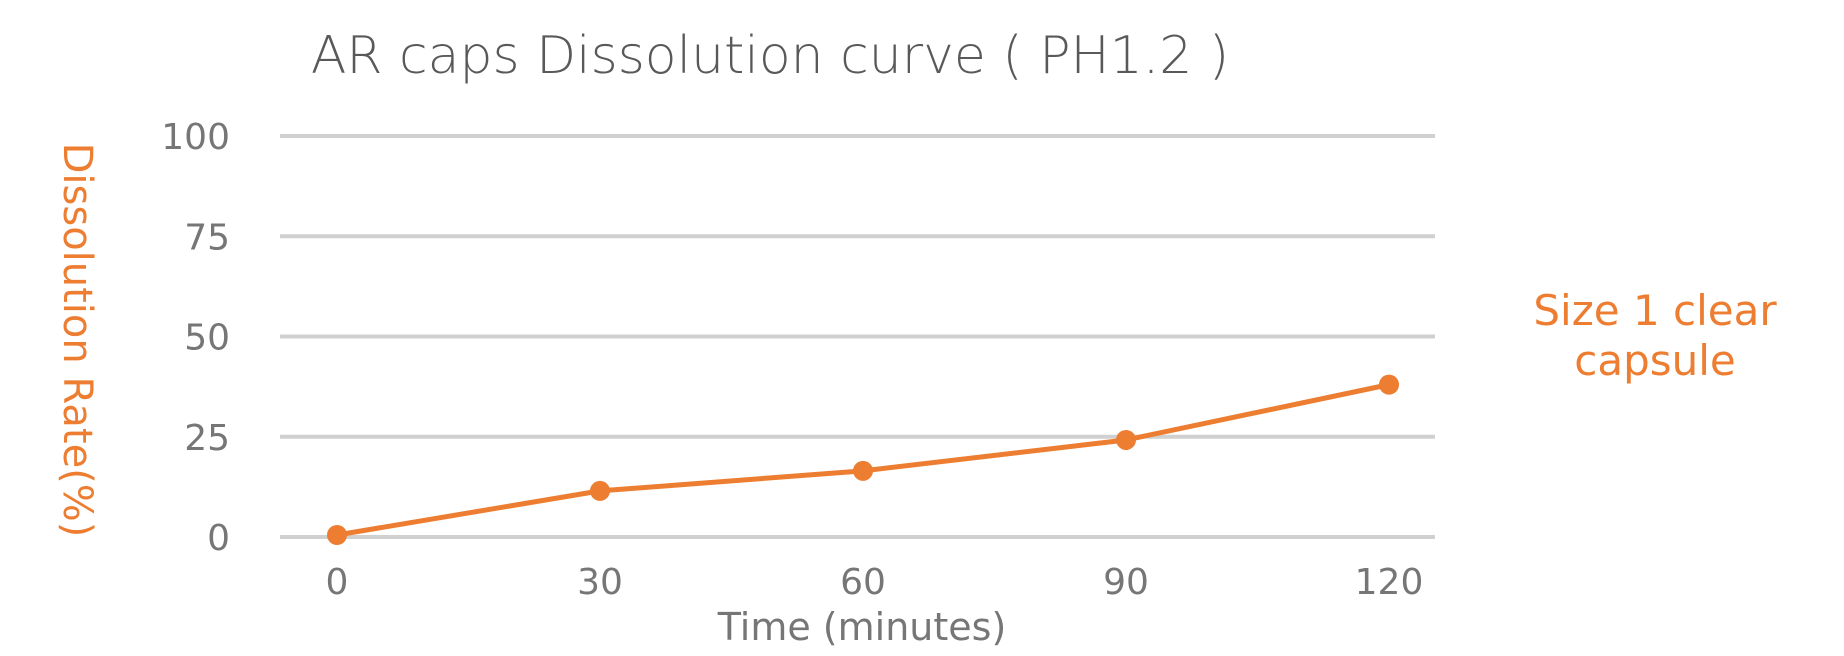 Image resolution: width=1844 pixels, height=656 pixels. Describe the element at coordinates (337, 582) in the screenshot. I see `x-tick-label: 0` at that location.